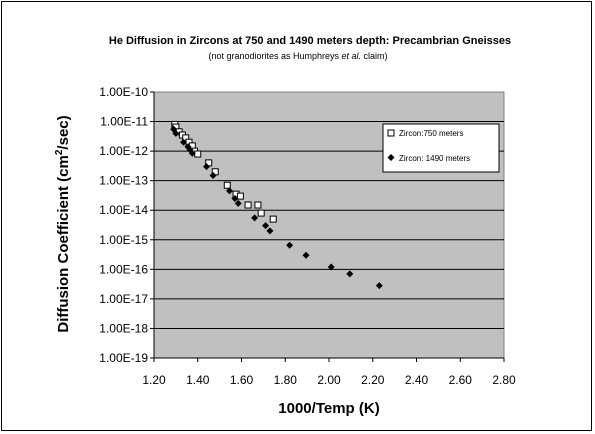 The height and width of the screenshot is (434, 595). I want to click on x-tick-label: 1.60, so click(242, 380).